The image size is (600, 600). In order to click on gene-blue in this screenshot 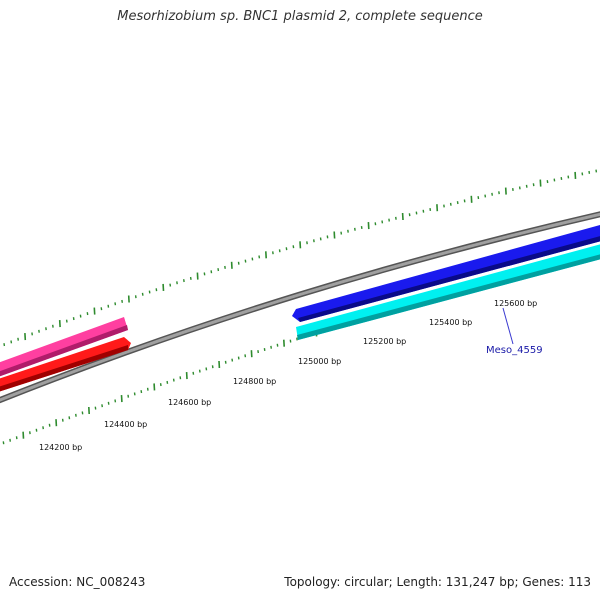, I will do `click(446, 273)`.